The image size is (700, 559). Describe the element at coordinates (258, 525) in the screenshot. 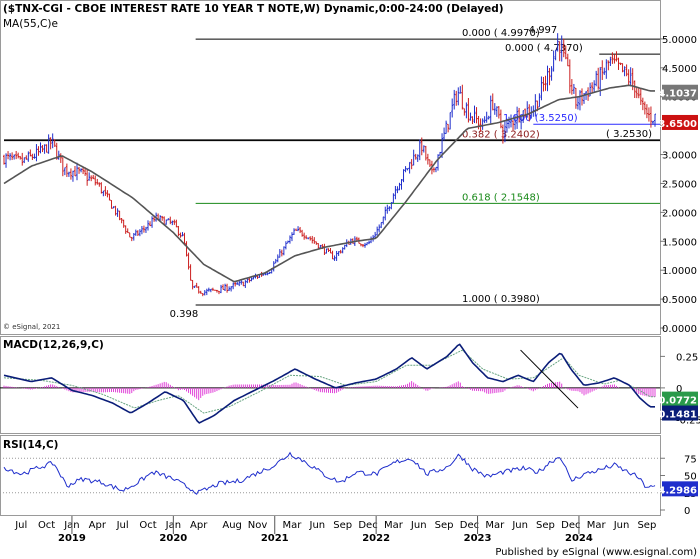

I see `x-tick-label: Nov` at that location.